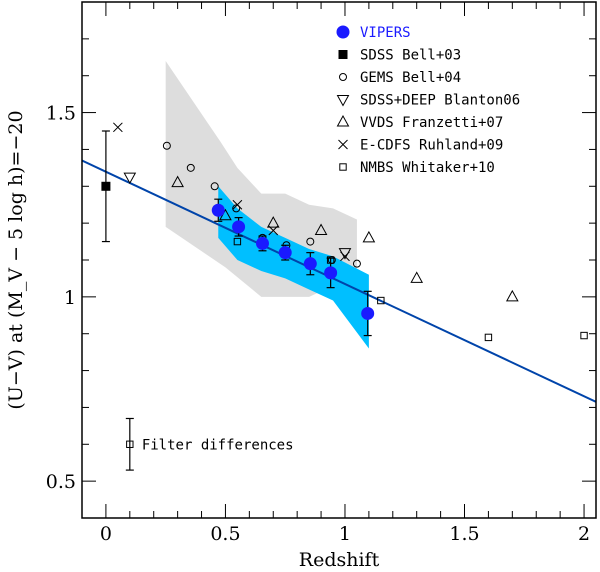 The width and height of the screenshot is (600, 572). I want to click on y-axis-title: (U−V) at (M_V − 5 log h)=−20, so click(16, 259).